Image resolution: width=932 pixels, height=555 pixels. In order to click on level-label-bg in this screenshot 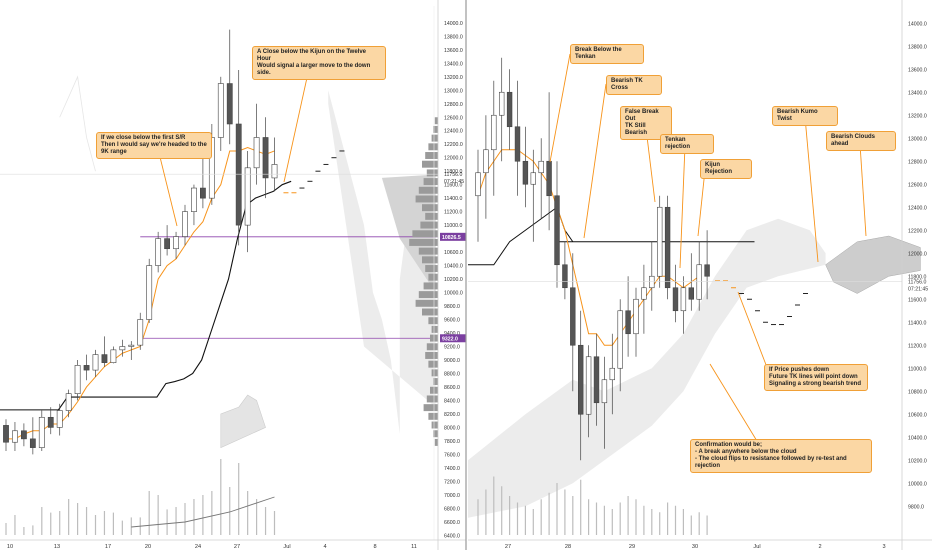, I will do `click(453, 338)`.